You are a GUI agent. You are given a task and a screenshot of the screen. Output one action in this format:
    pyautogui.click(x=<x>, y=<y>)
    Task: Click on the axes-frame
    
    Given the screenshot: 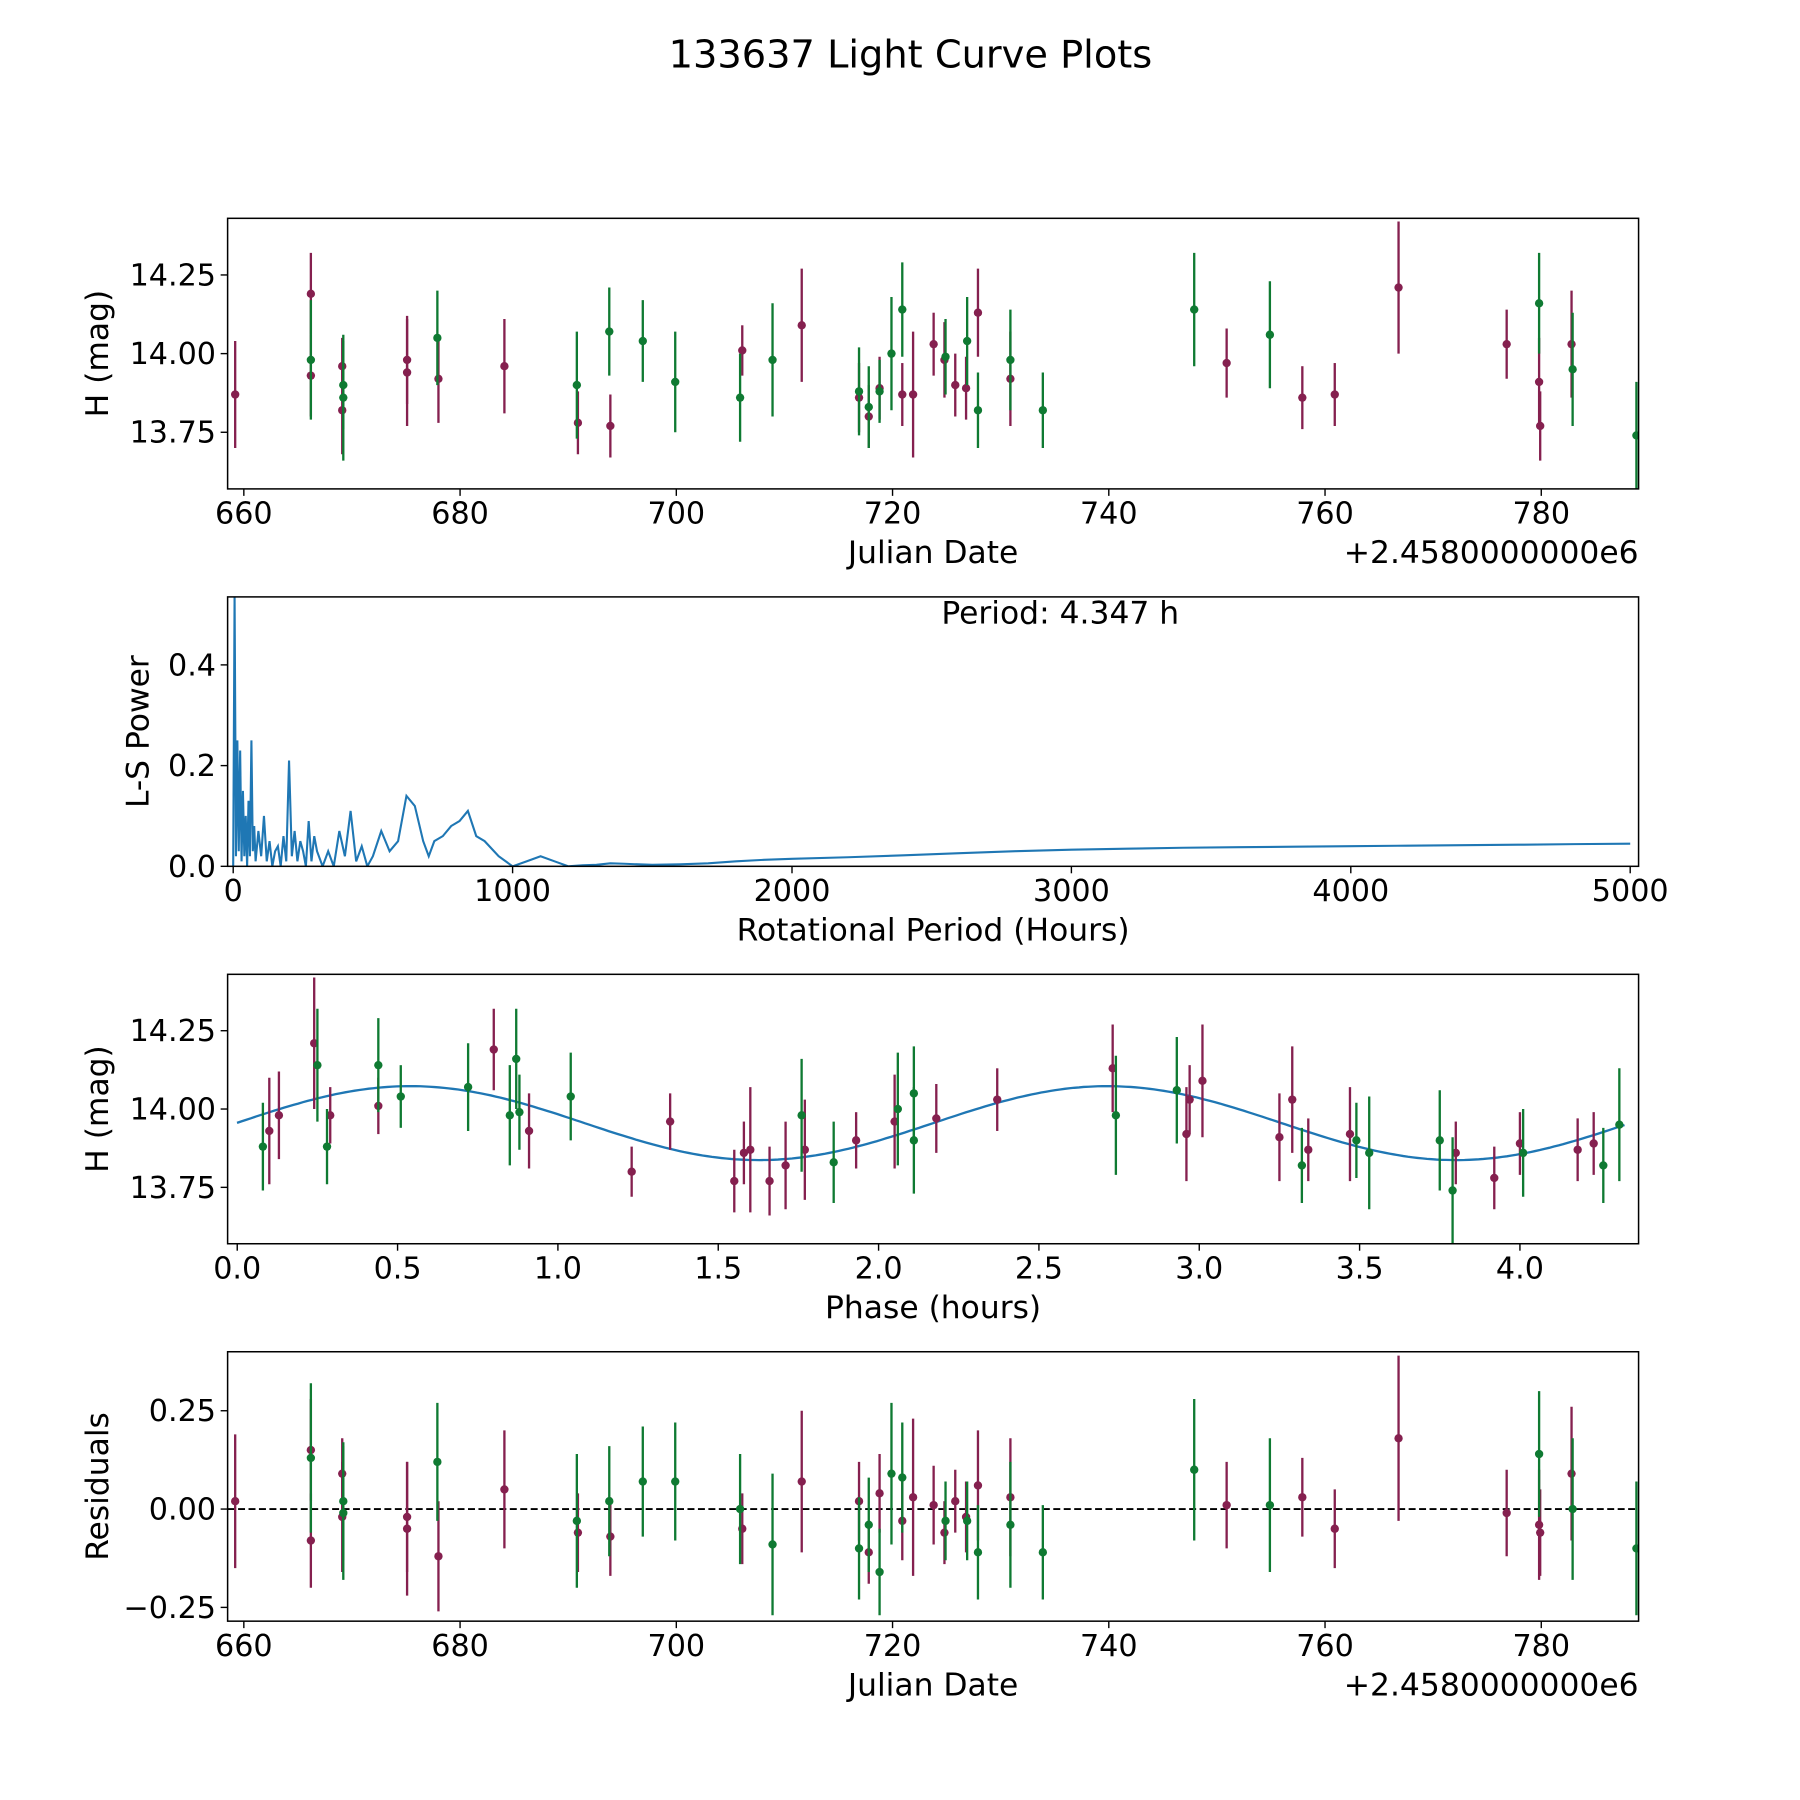 What is the action you would take?
    pyautogui.click(x=933, y=1109)
    